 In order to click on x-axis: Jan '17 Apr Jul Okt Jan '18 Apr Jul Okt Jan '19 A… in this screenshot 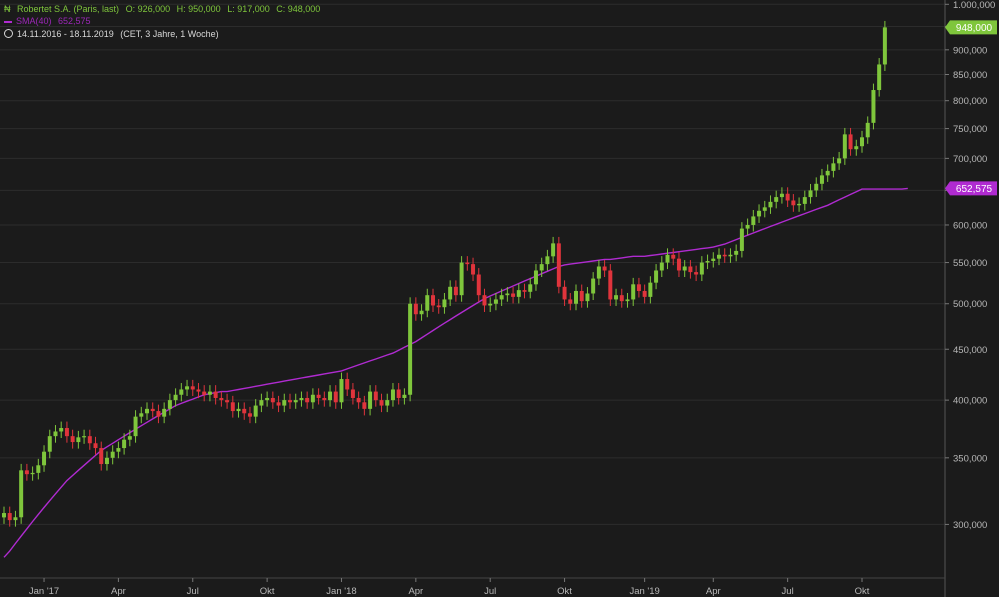, I will do `click(472, 587)`.